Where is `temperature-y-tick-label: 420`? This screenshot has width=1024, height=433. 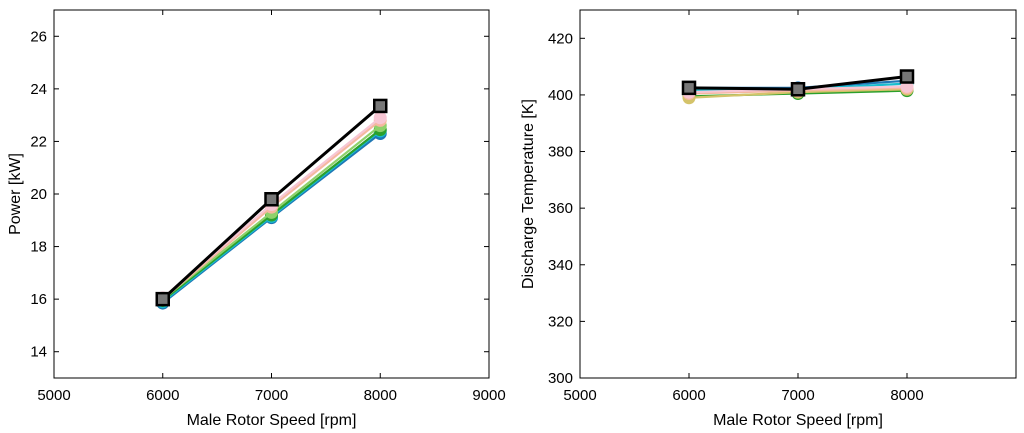 temperature-y-tick-label: 420 is located at coordinates (560, 38).